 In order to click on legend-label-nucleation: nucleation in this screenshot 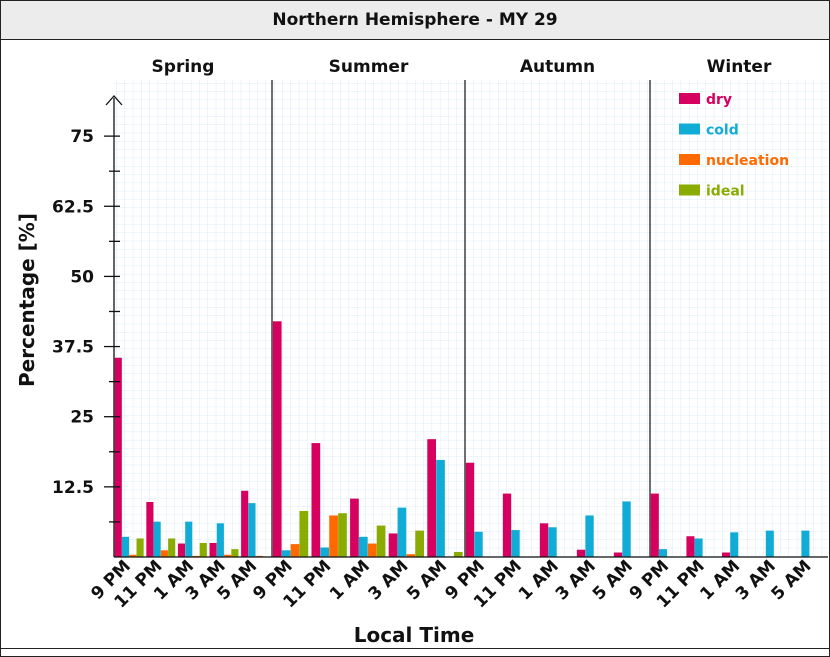, I will do `click(747, 161)`.